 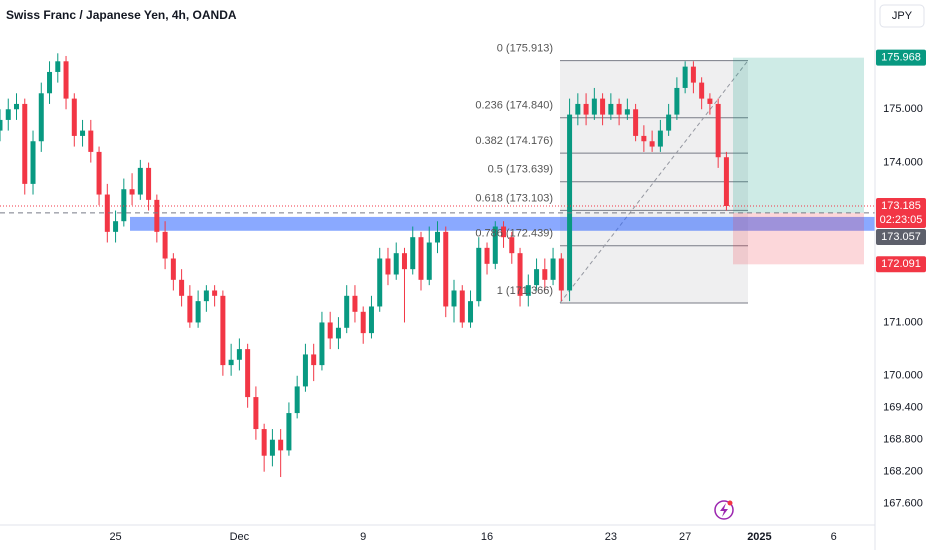 I want to click on price-badge-label: 173.057, so click(x=901, y=237).